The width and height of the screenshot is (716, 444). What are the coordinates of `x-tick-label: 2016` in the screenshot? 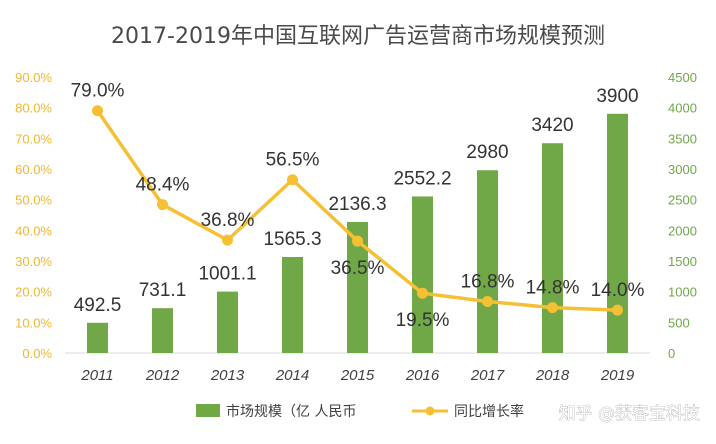 It's located at (422, 375).